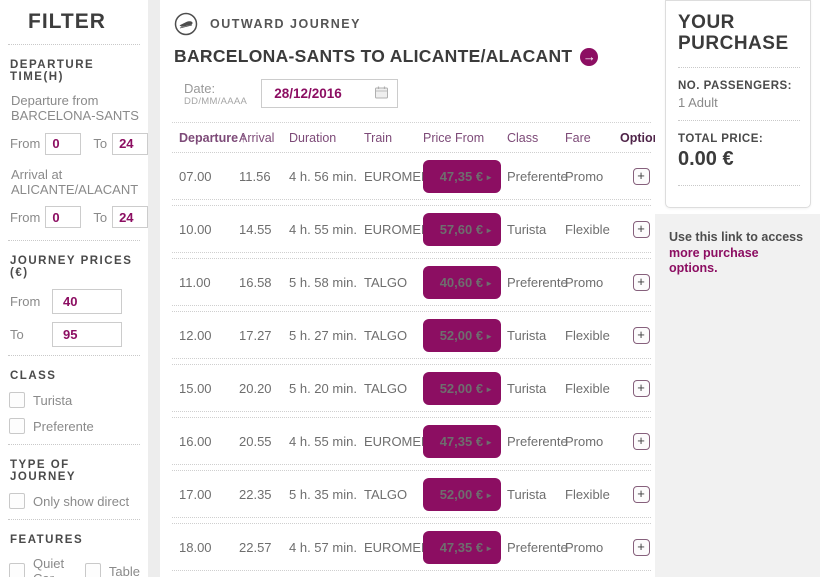 This screenshot has width=820, height=577. What do you see at coordinates (255, 282) in the screenshot?
I see `arrival-time: 16.58` at bounding box center [255, 282].